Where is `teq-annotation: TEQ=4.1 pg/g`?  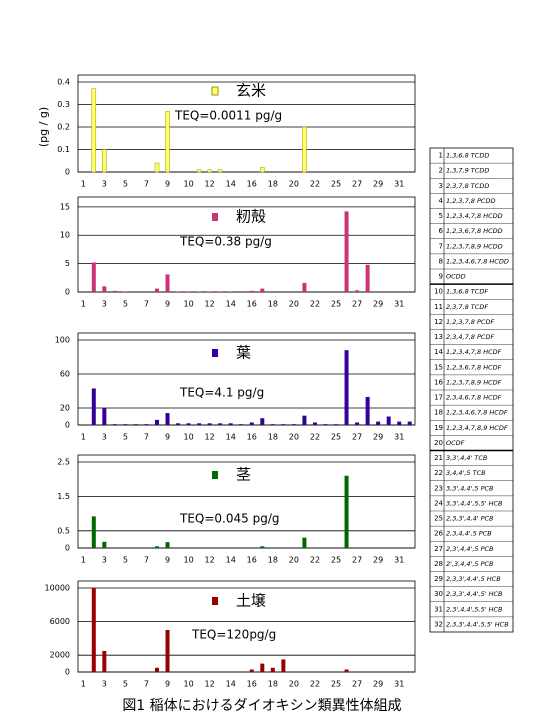
teq-annotation: TEQ=4.1 pg/g is located at coordinates (221, 393).